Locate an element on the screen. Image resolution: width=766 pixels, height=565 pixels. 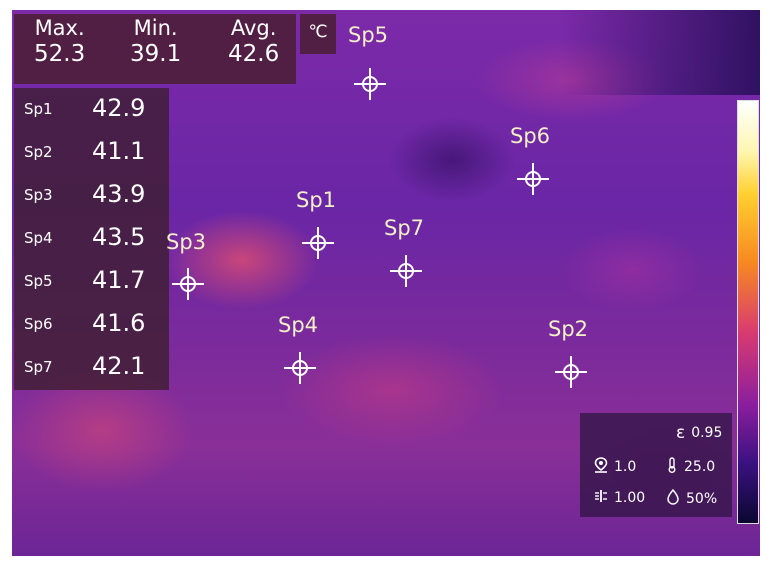
humidity-param: 50% is located at coordinates (692, 498).